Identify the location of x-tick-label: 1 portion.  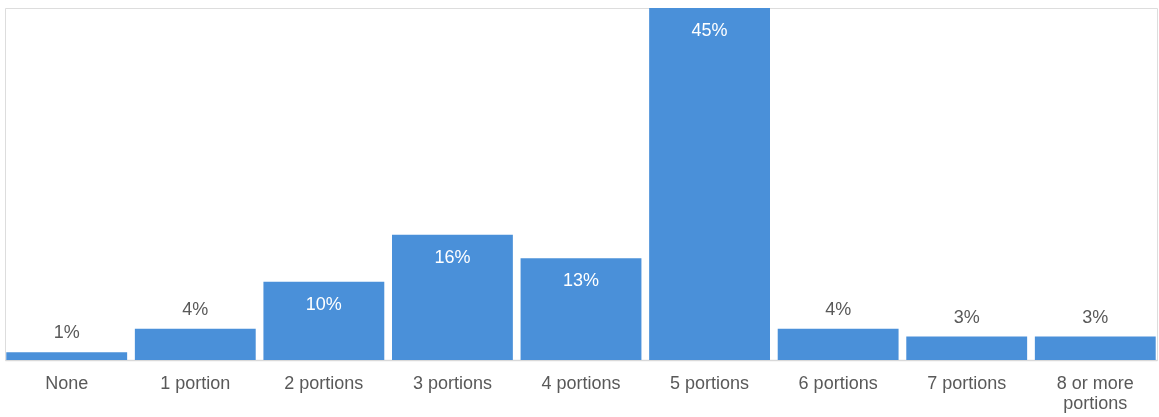
(195, 382).